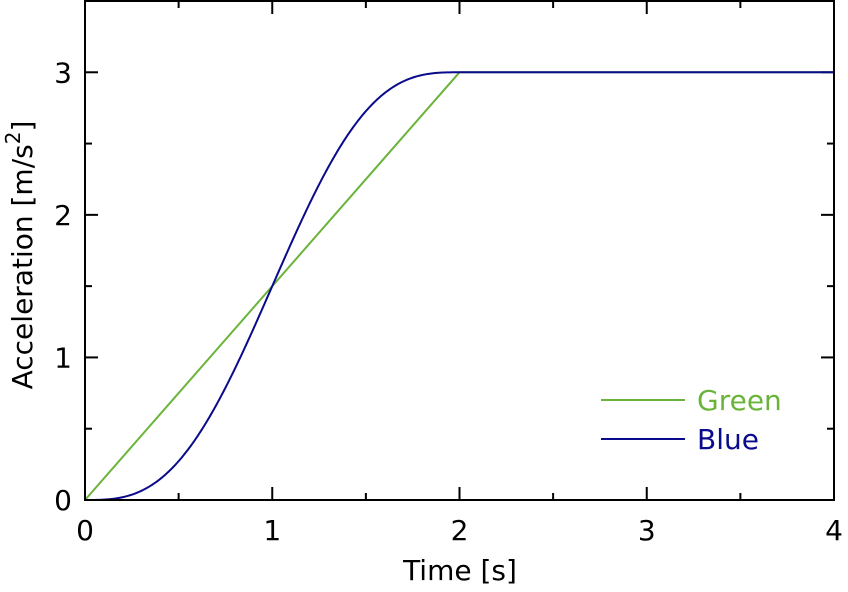  Describe the element at coordinates (459, 570) in the screenshot. I see `x-axis-label: Time [s]` at that location.